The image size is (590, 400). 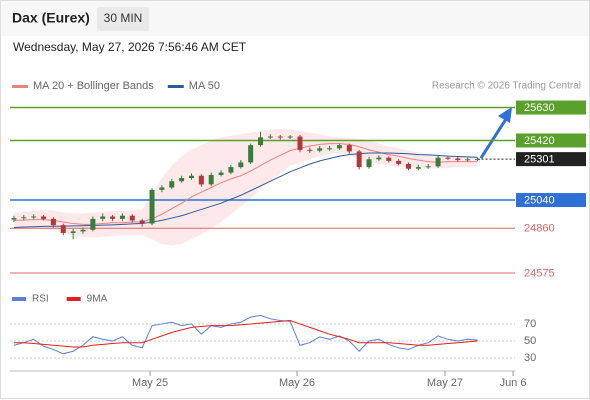 What do you see at coordinates (297, 383) in the screenshot?
I see `x-tick-label: May 26` at bounding box center [297, 383].